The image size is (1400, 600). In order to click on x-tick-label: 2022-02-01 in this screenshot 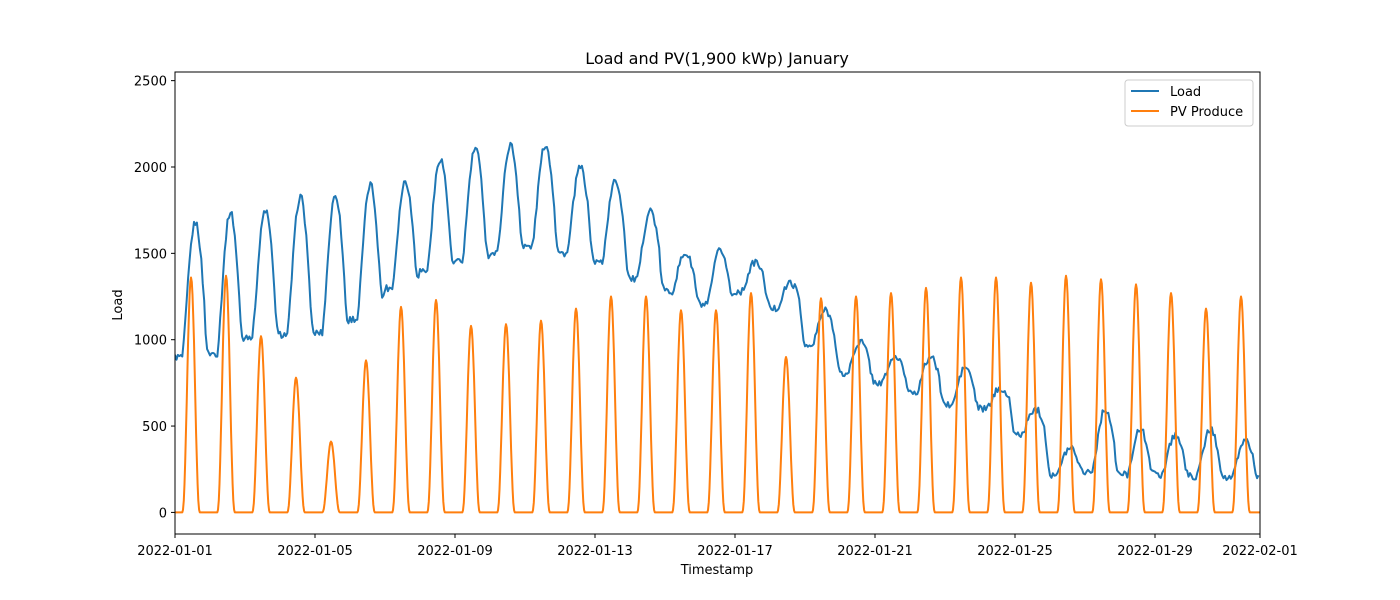, I will do `click(1260, 551)`.